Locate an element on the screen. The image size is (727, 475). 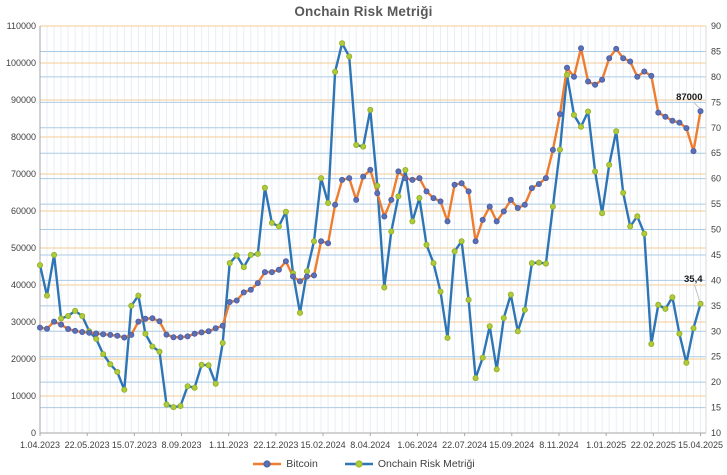
x-tick-label: 22.05.2023 is located at coordinates (87, 445).